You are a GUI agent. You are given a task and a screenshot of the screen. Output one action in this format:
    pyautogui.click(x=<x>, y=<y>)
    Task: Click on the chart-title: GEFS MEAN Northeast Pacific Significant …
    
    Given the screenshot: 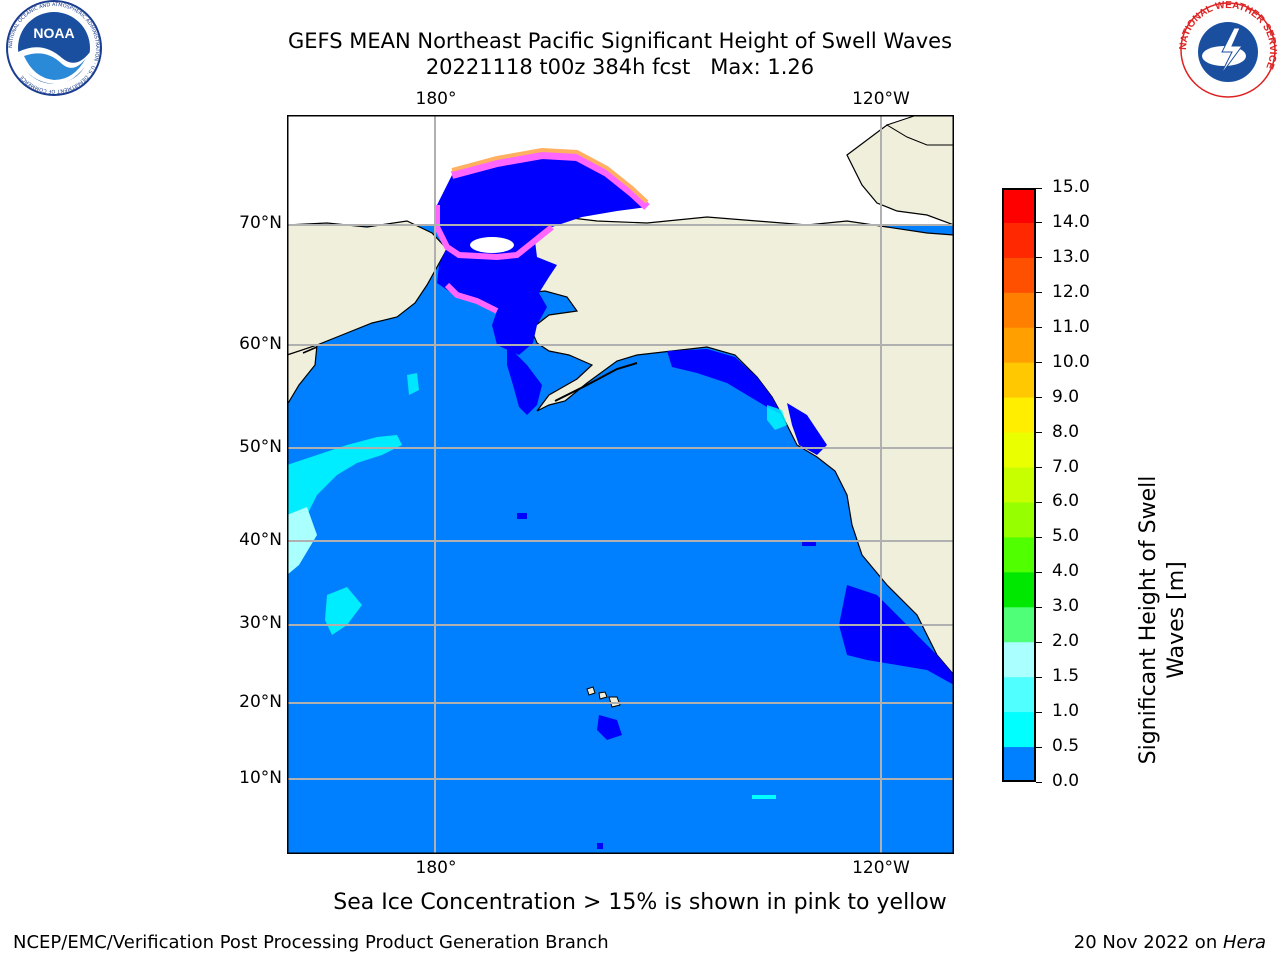 What is the action you would take?
    pyautogui.click(x=620, y=41)
    